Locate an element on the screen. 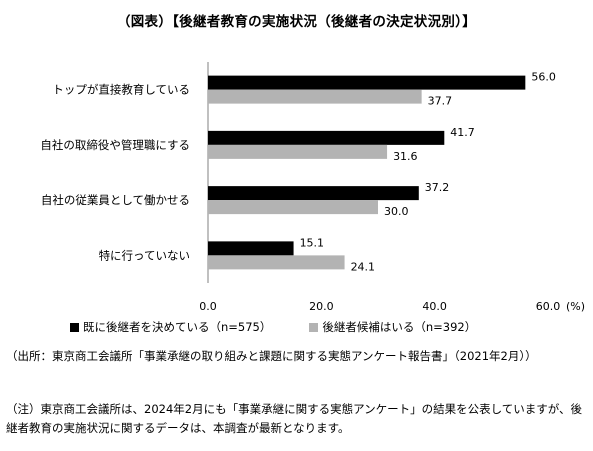 Image resolution: width=593 pixels, height=451 pixels. data-label: 37.7 is located at coordinates (440, 101).